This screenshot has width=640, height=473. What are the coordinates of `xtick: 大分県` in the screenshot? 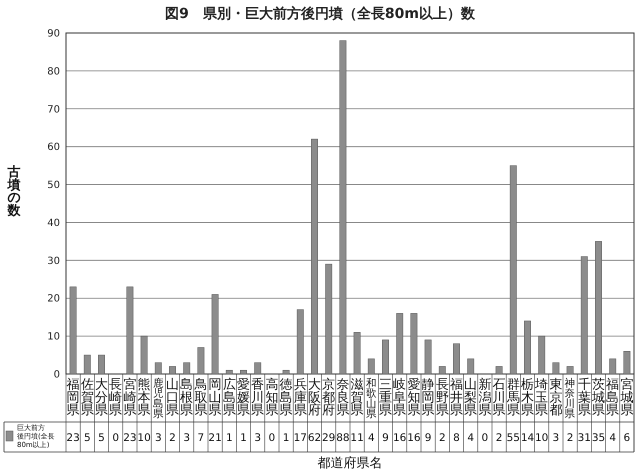 It's located at (101, 398).